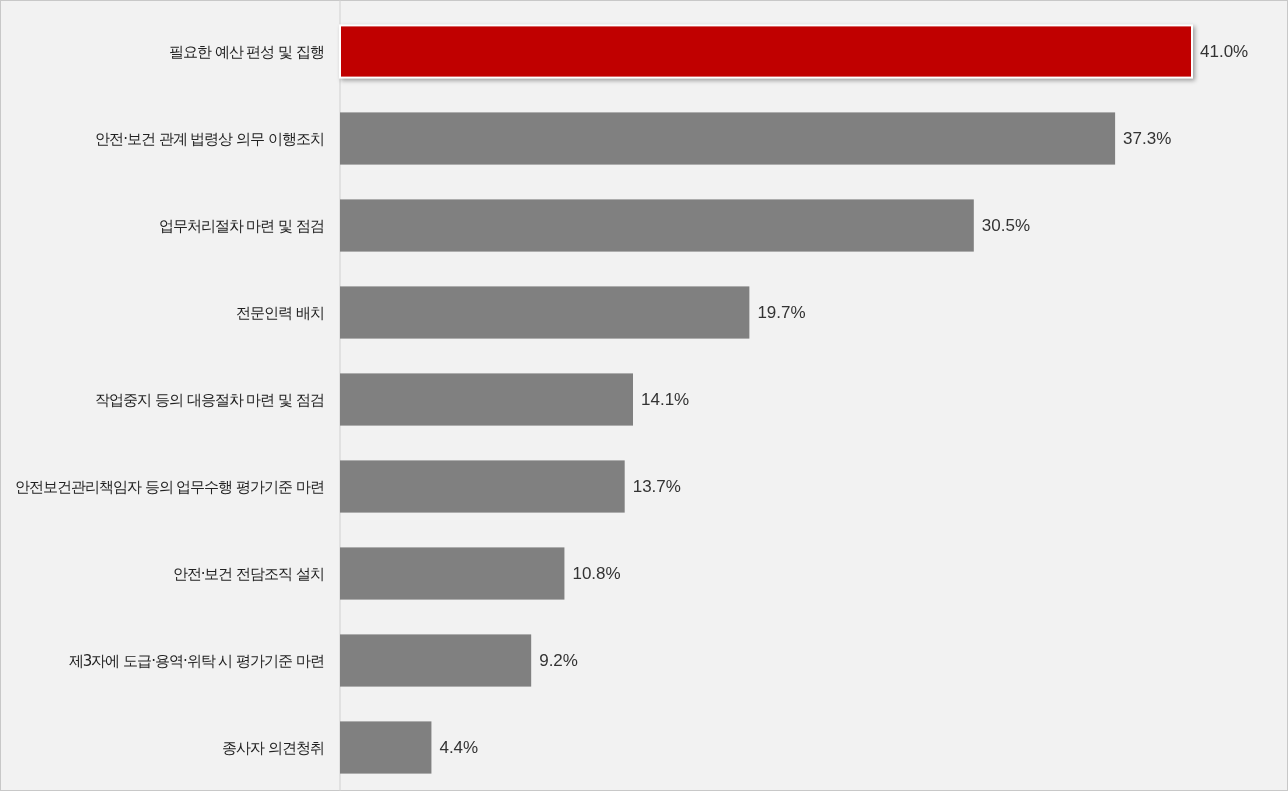 The height and width of the screenshot is (791, 1288). Describe the element at coordinates (665, 400) in the screenshot. I see `data-label: 14.1%` at that location.